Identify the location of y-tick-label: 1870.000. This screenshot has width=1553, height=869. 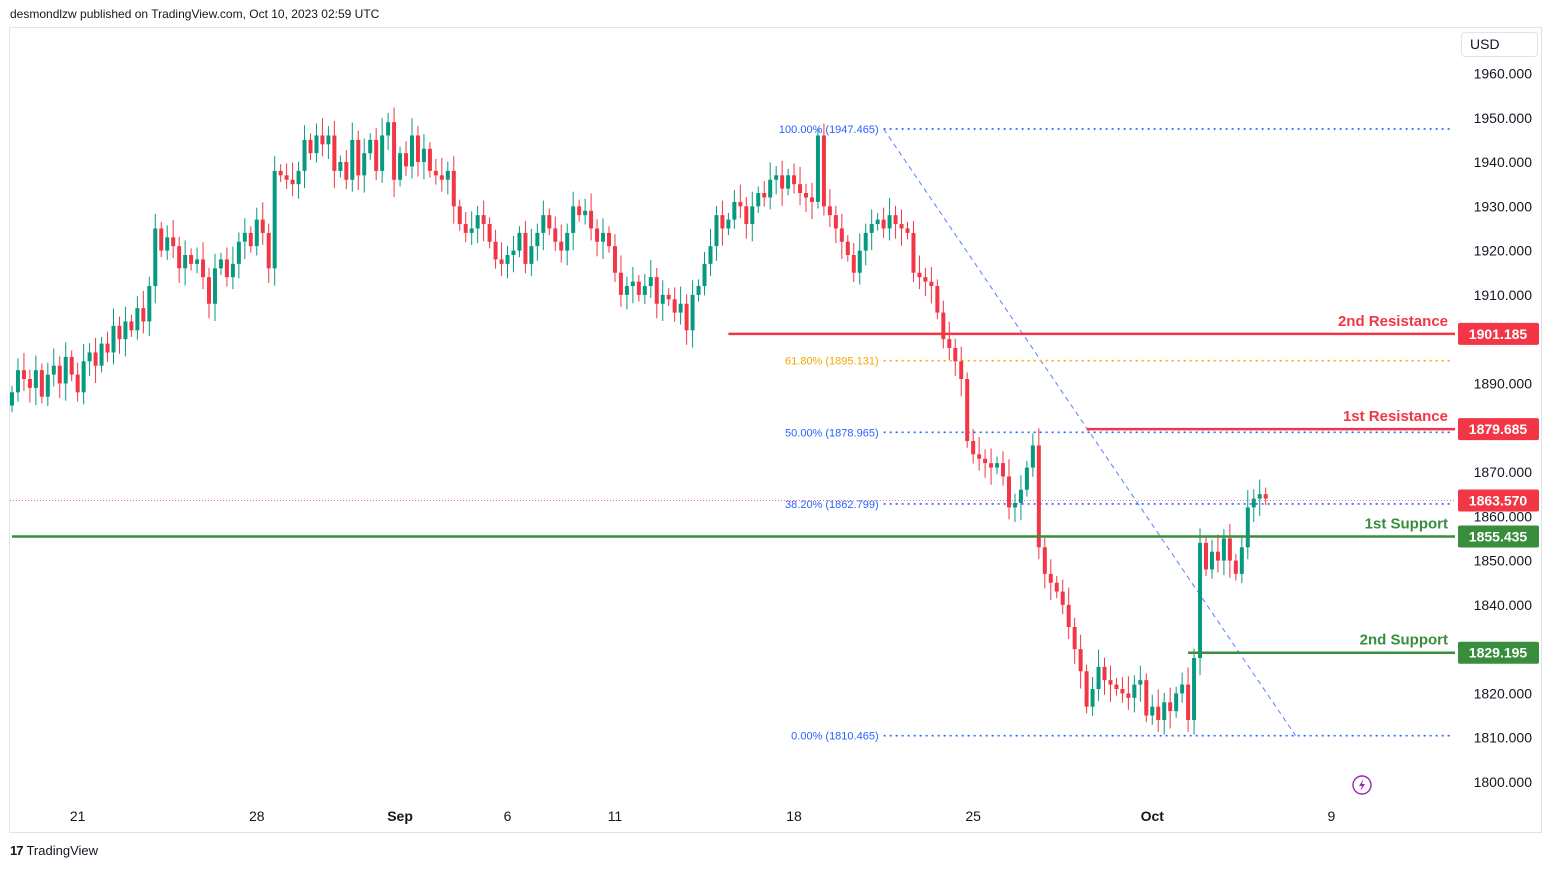
(1503, 472).